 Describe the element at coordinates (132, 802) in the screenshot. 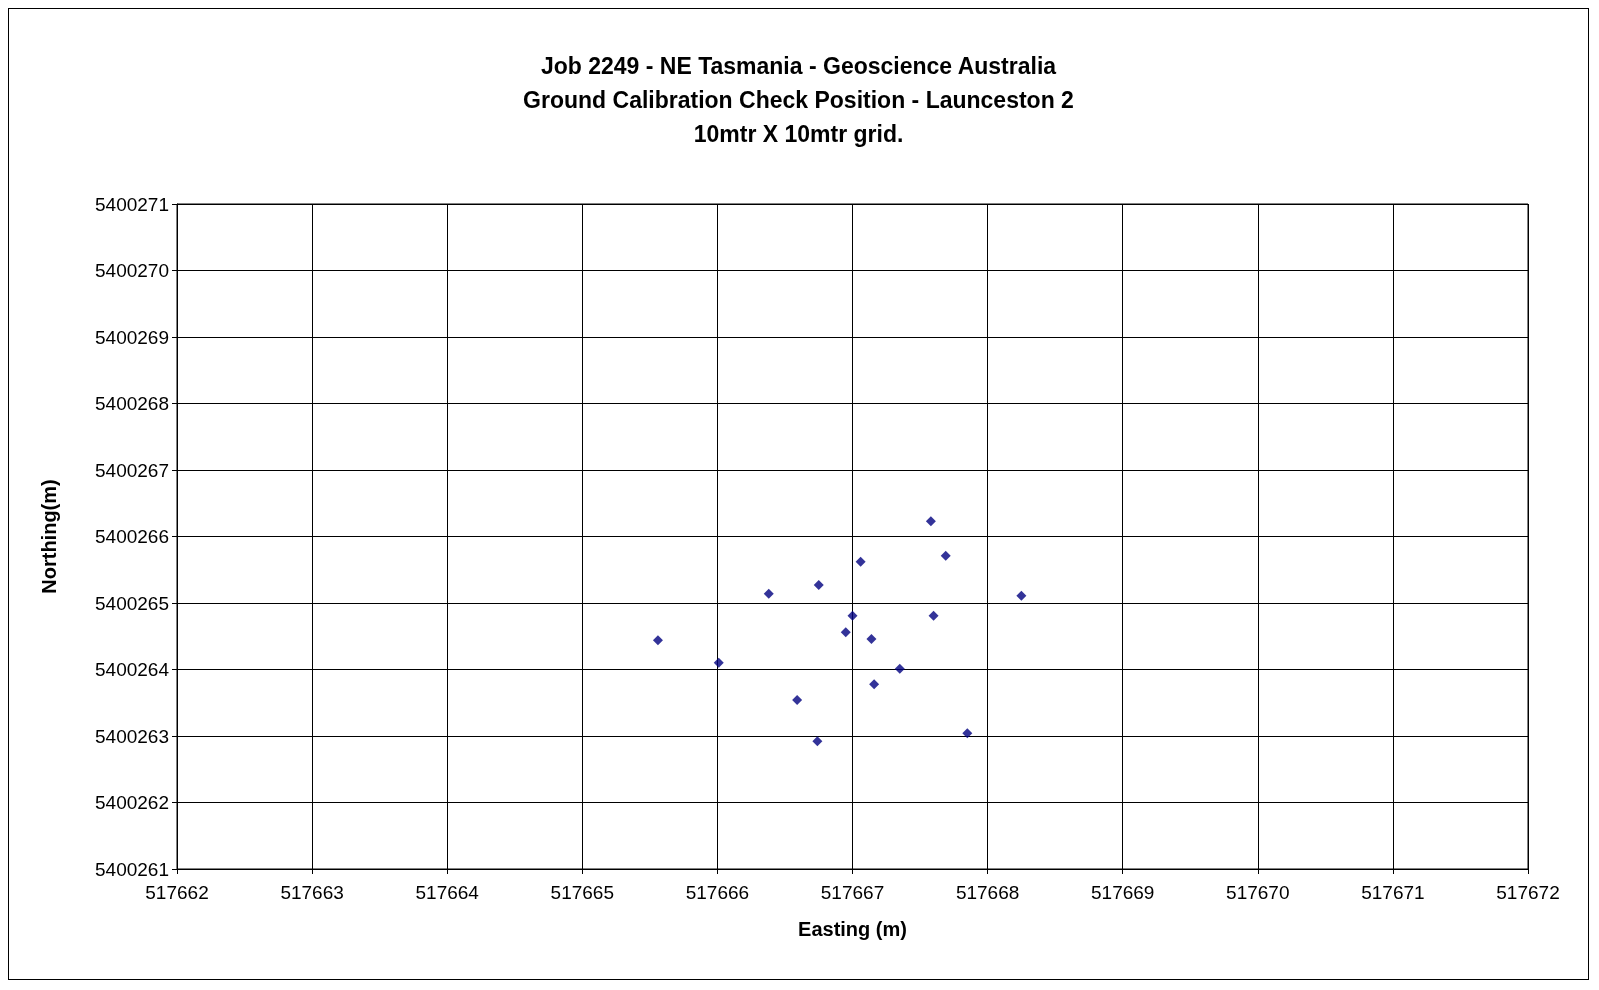

I see `y-tick-label: 5400262` at that location.